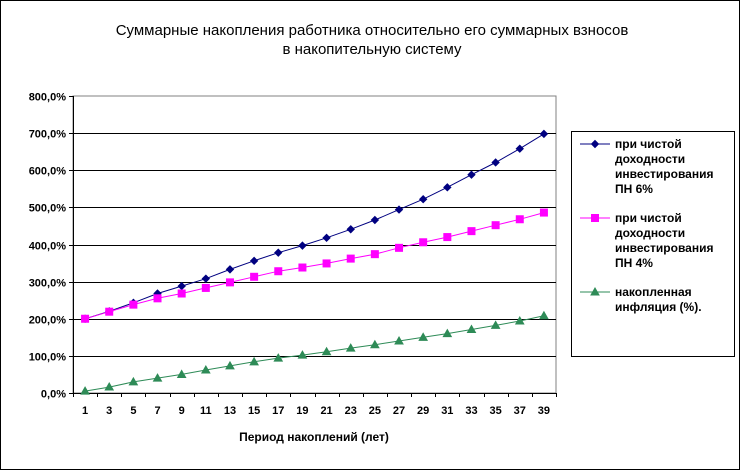  What do you see at coordinates (48, 247) in the screenshot?
I see `y-tick-label: 400,0%` at bounding box center [48, 247].